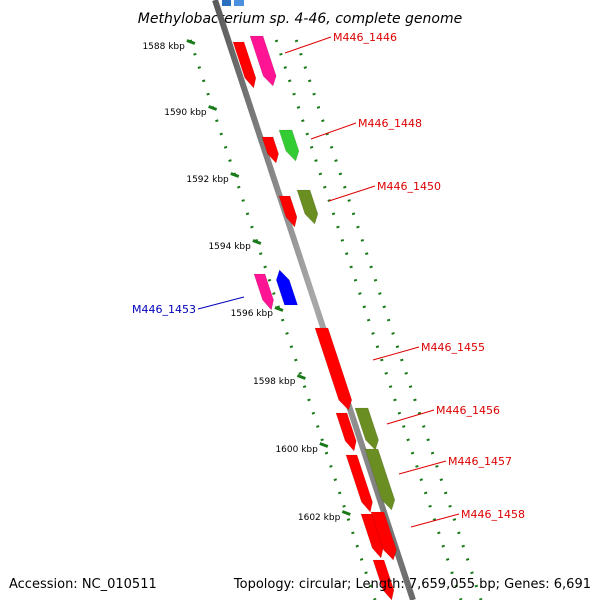  What do you see at coordinates (83, 584) in the screenshot?
I see `accession-text: Accession: NC_010511` at bounding box center [83, 584].